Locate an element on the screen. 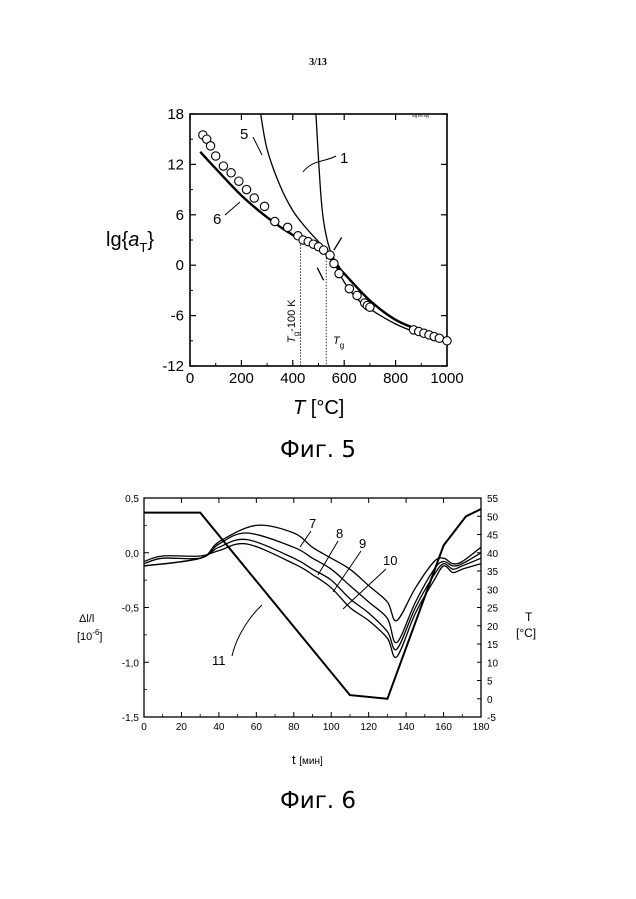  fig6-x-tick-label: 140 is located at coordinates (406, 727).